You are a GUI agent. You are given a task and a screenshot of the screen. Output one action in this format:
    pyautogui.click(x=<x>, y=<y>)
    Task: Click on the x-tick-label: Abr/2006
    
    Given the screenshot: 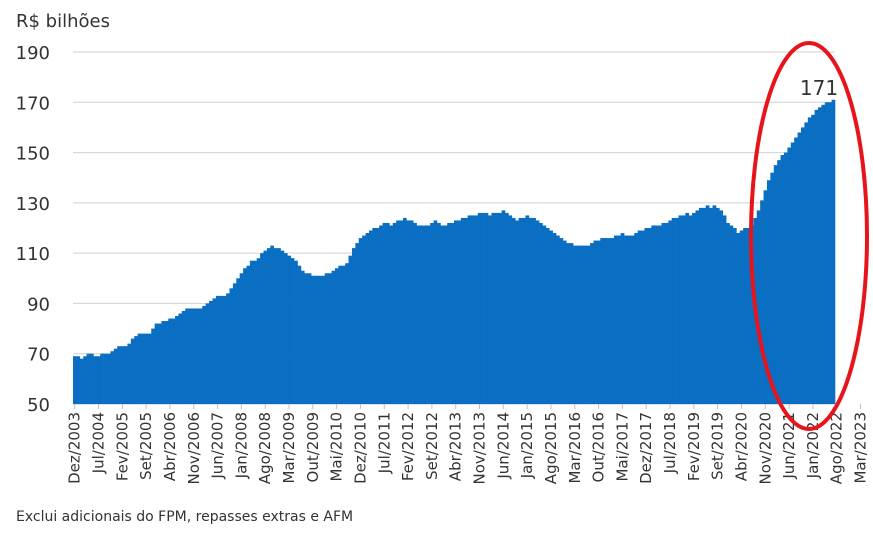 What is the action you would take?
    pyautogui.click(x=170, y=446)
    